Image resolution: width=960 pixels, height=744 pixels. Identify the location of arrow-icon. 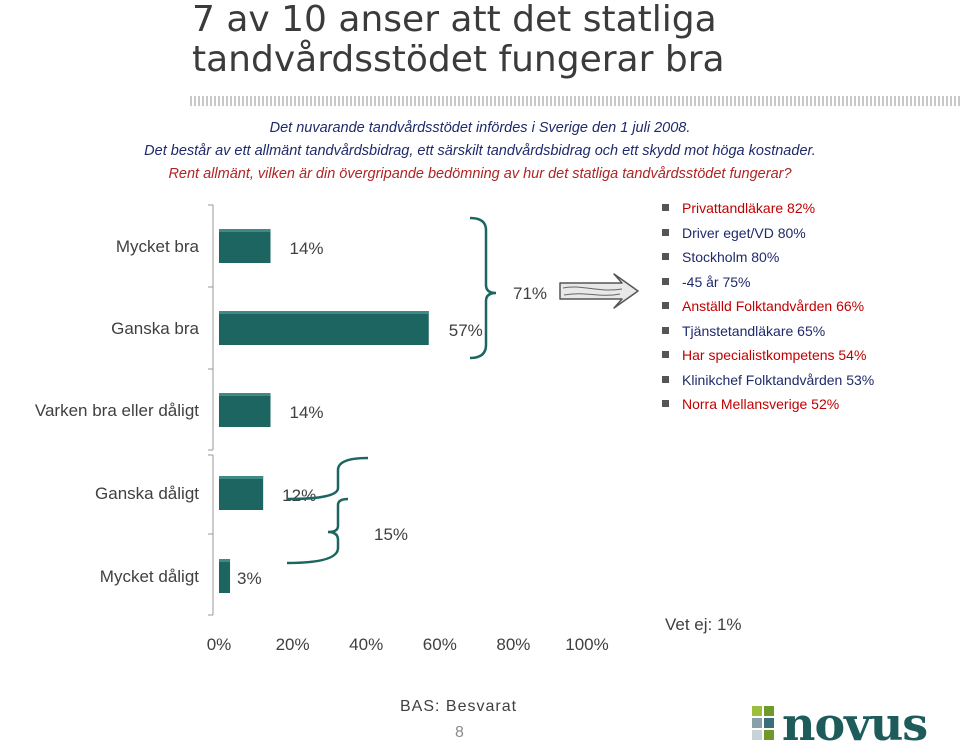
(599, 291).